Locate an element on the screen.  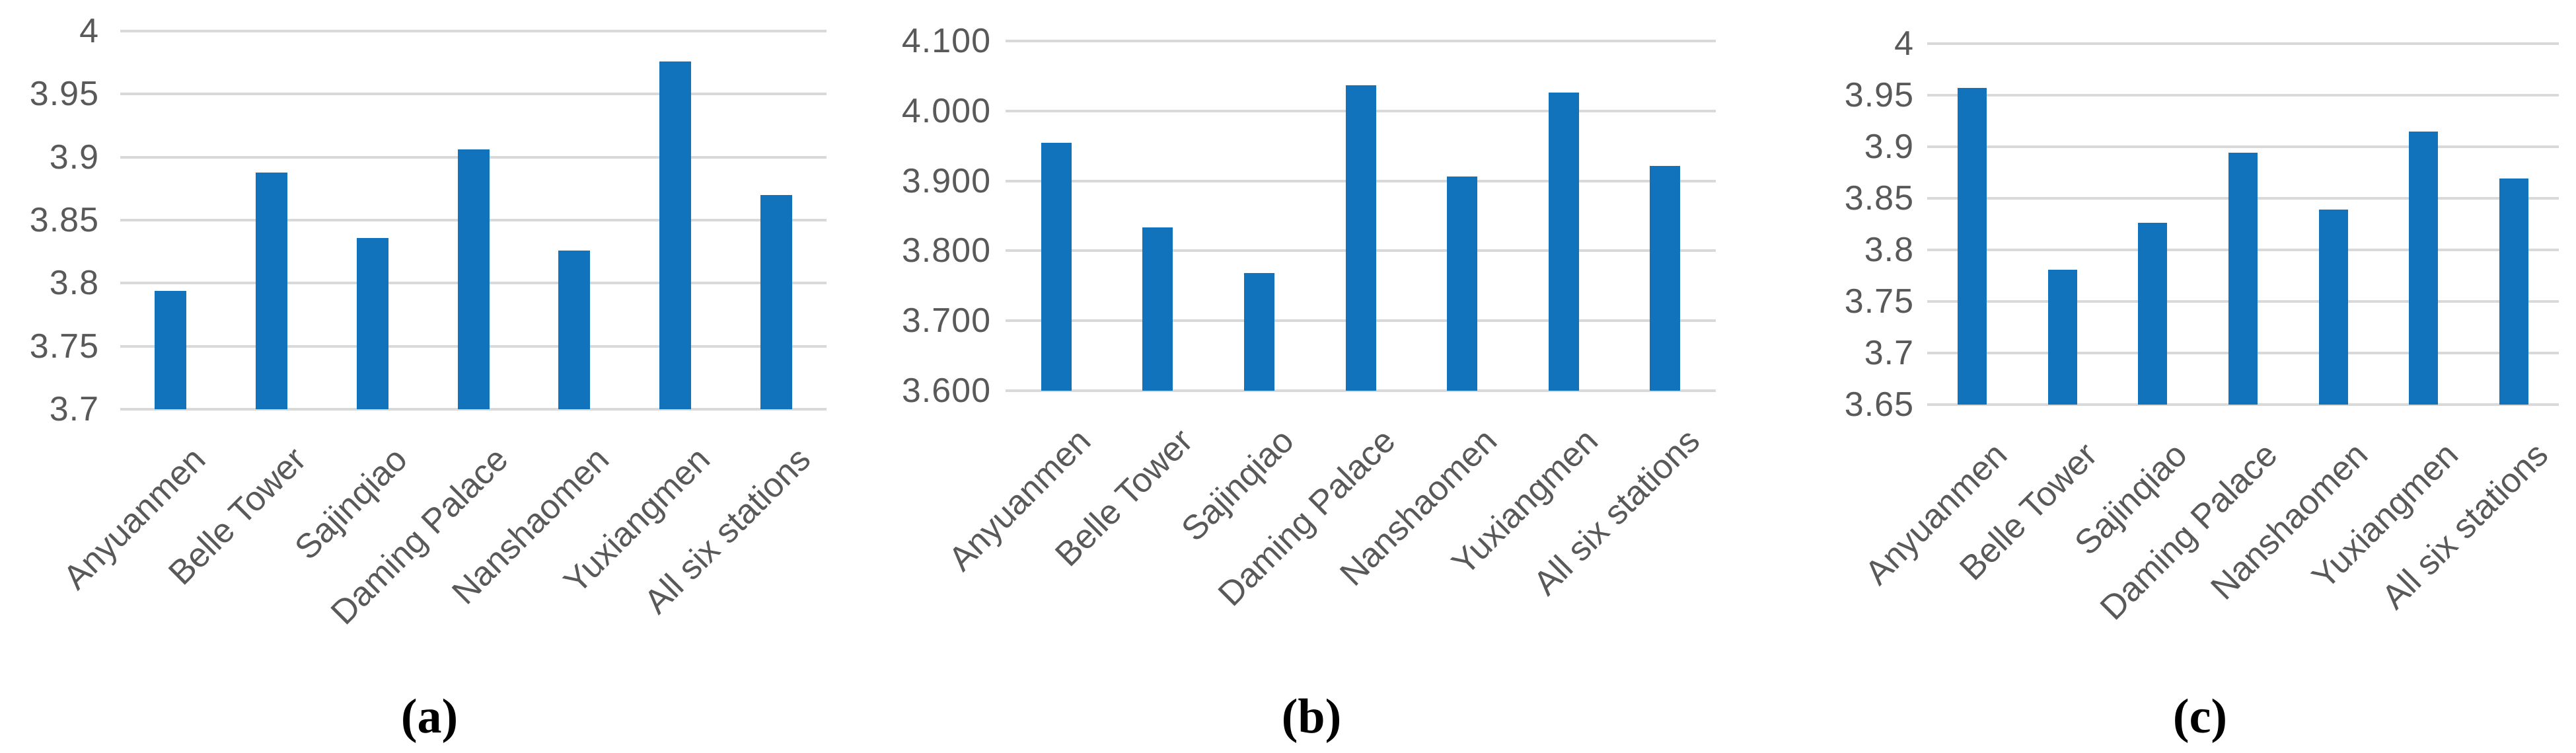
x-category-label: Nanshaomen is located at coordinates (2289, 521).